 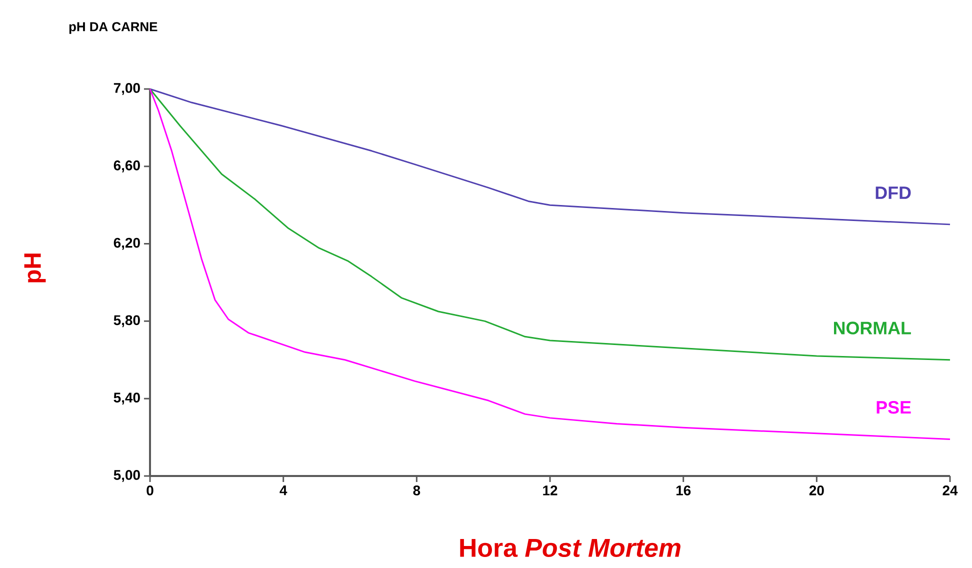 What do you see at coordinates (284, 491) in the screenshot?
I see `x-tick-label: 4` at bounding box center [284, 491].